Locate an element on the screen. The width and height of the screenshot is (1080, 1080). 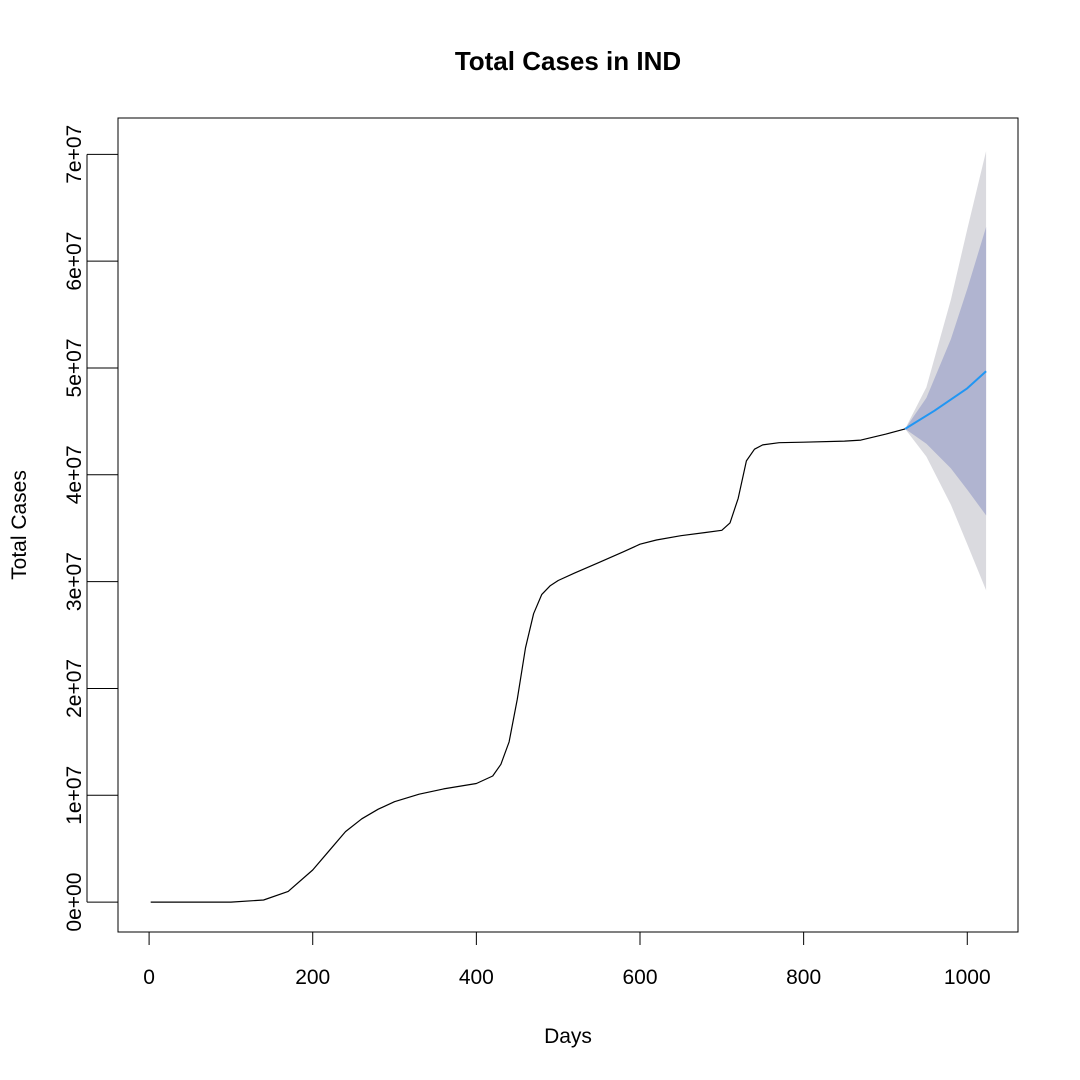
x-tick-label: 200 is located at coordinates (312, 977).